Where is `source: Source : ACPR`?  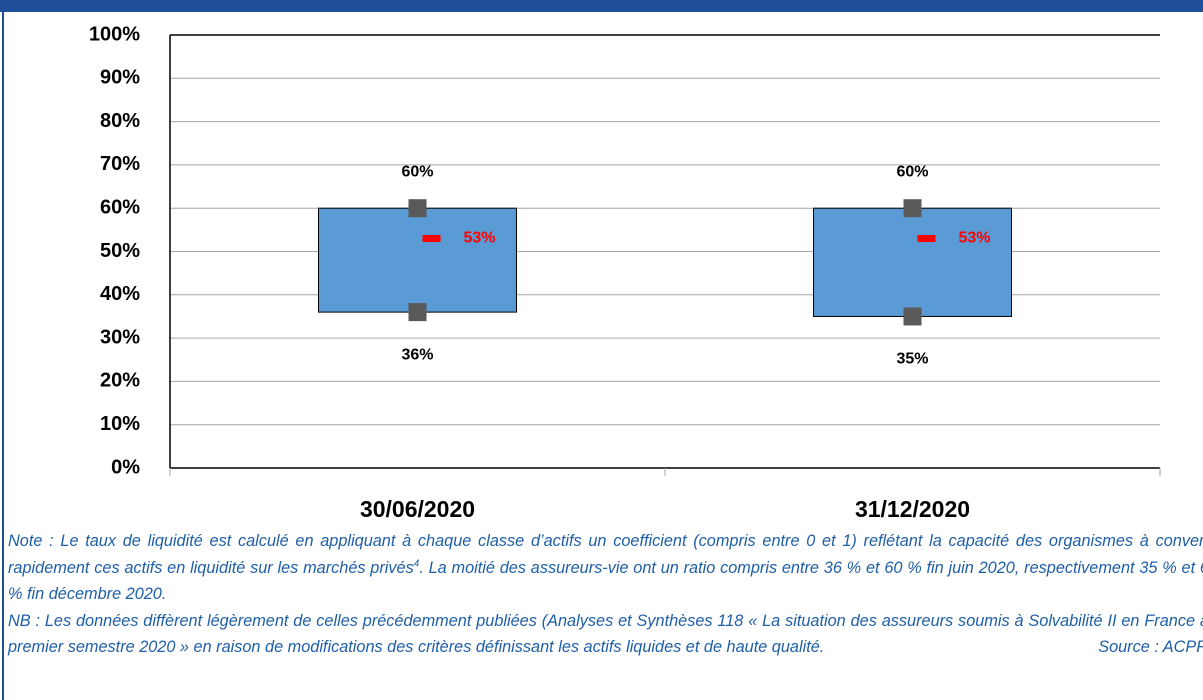
source: Source : ACPR is located at coordinates (1150, 647).